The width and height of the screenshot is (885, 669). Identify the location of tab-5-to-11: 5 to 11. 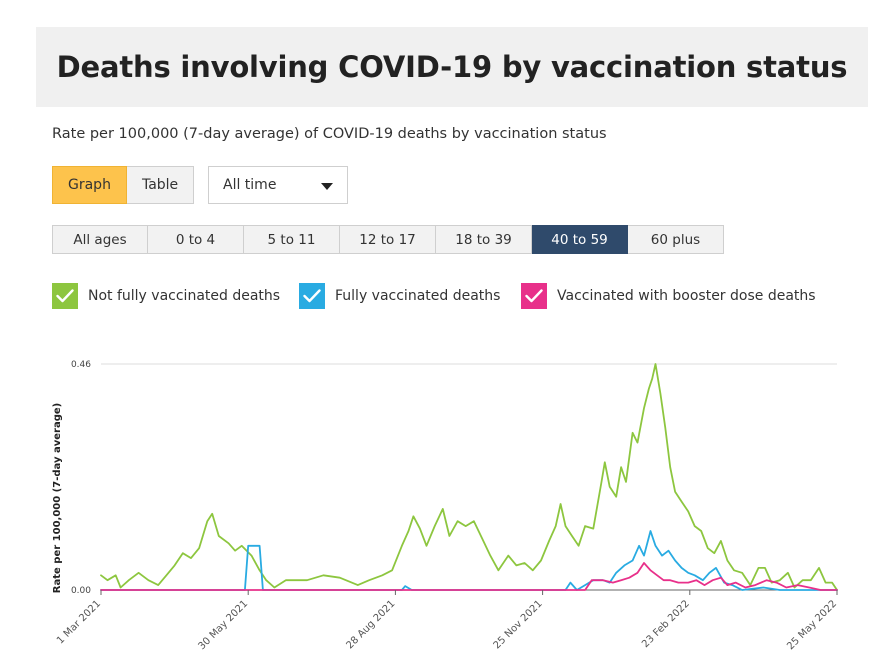
(292, 239).